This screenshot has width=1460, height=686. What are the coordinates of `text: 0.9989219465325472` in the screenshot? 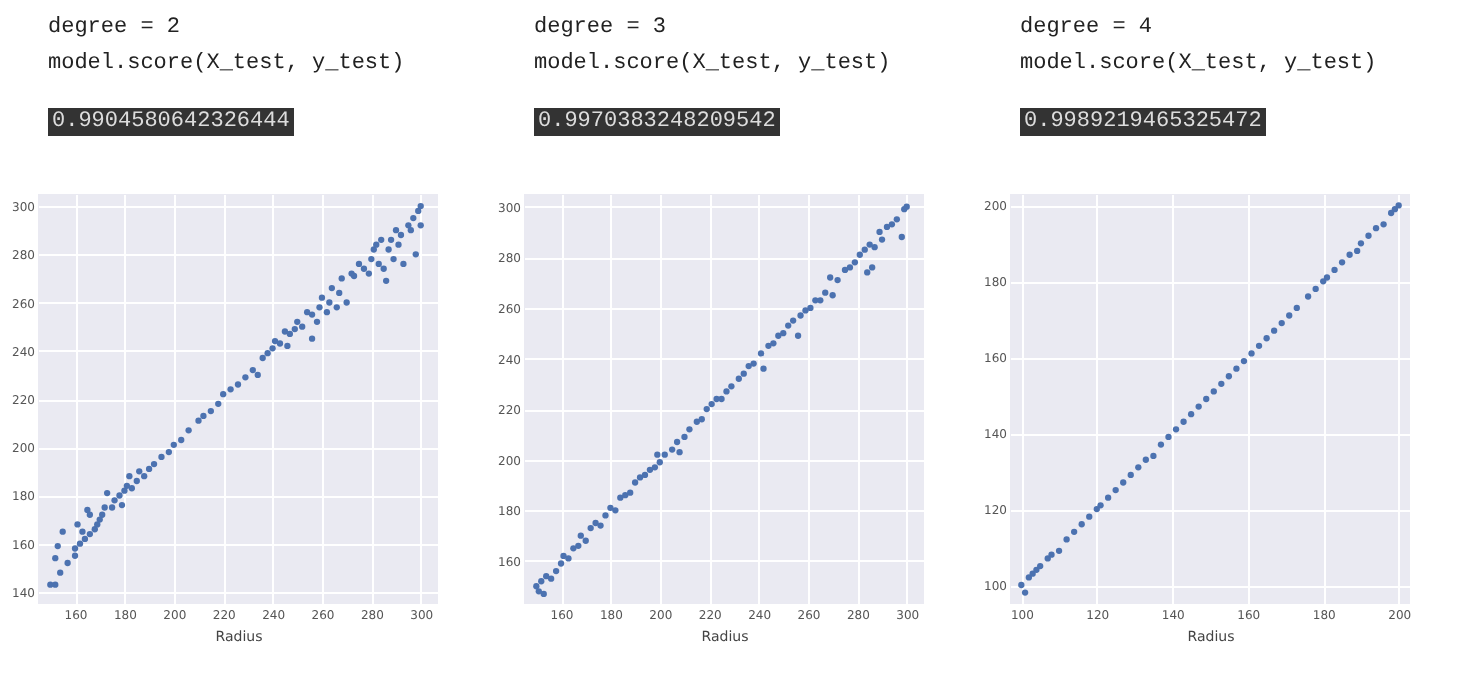 It's located at (1143, 122).